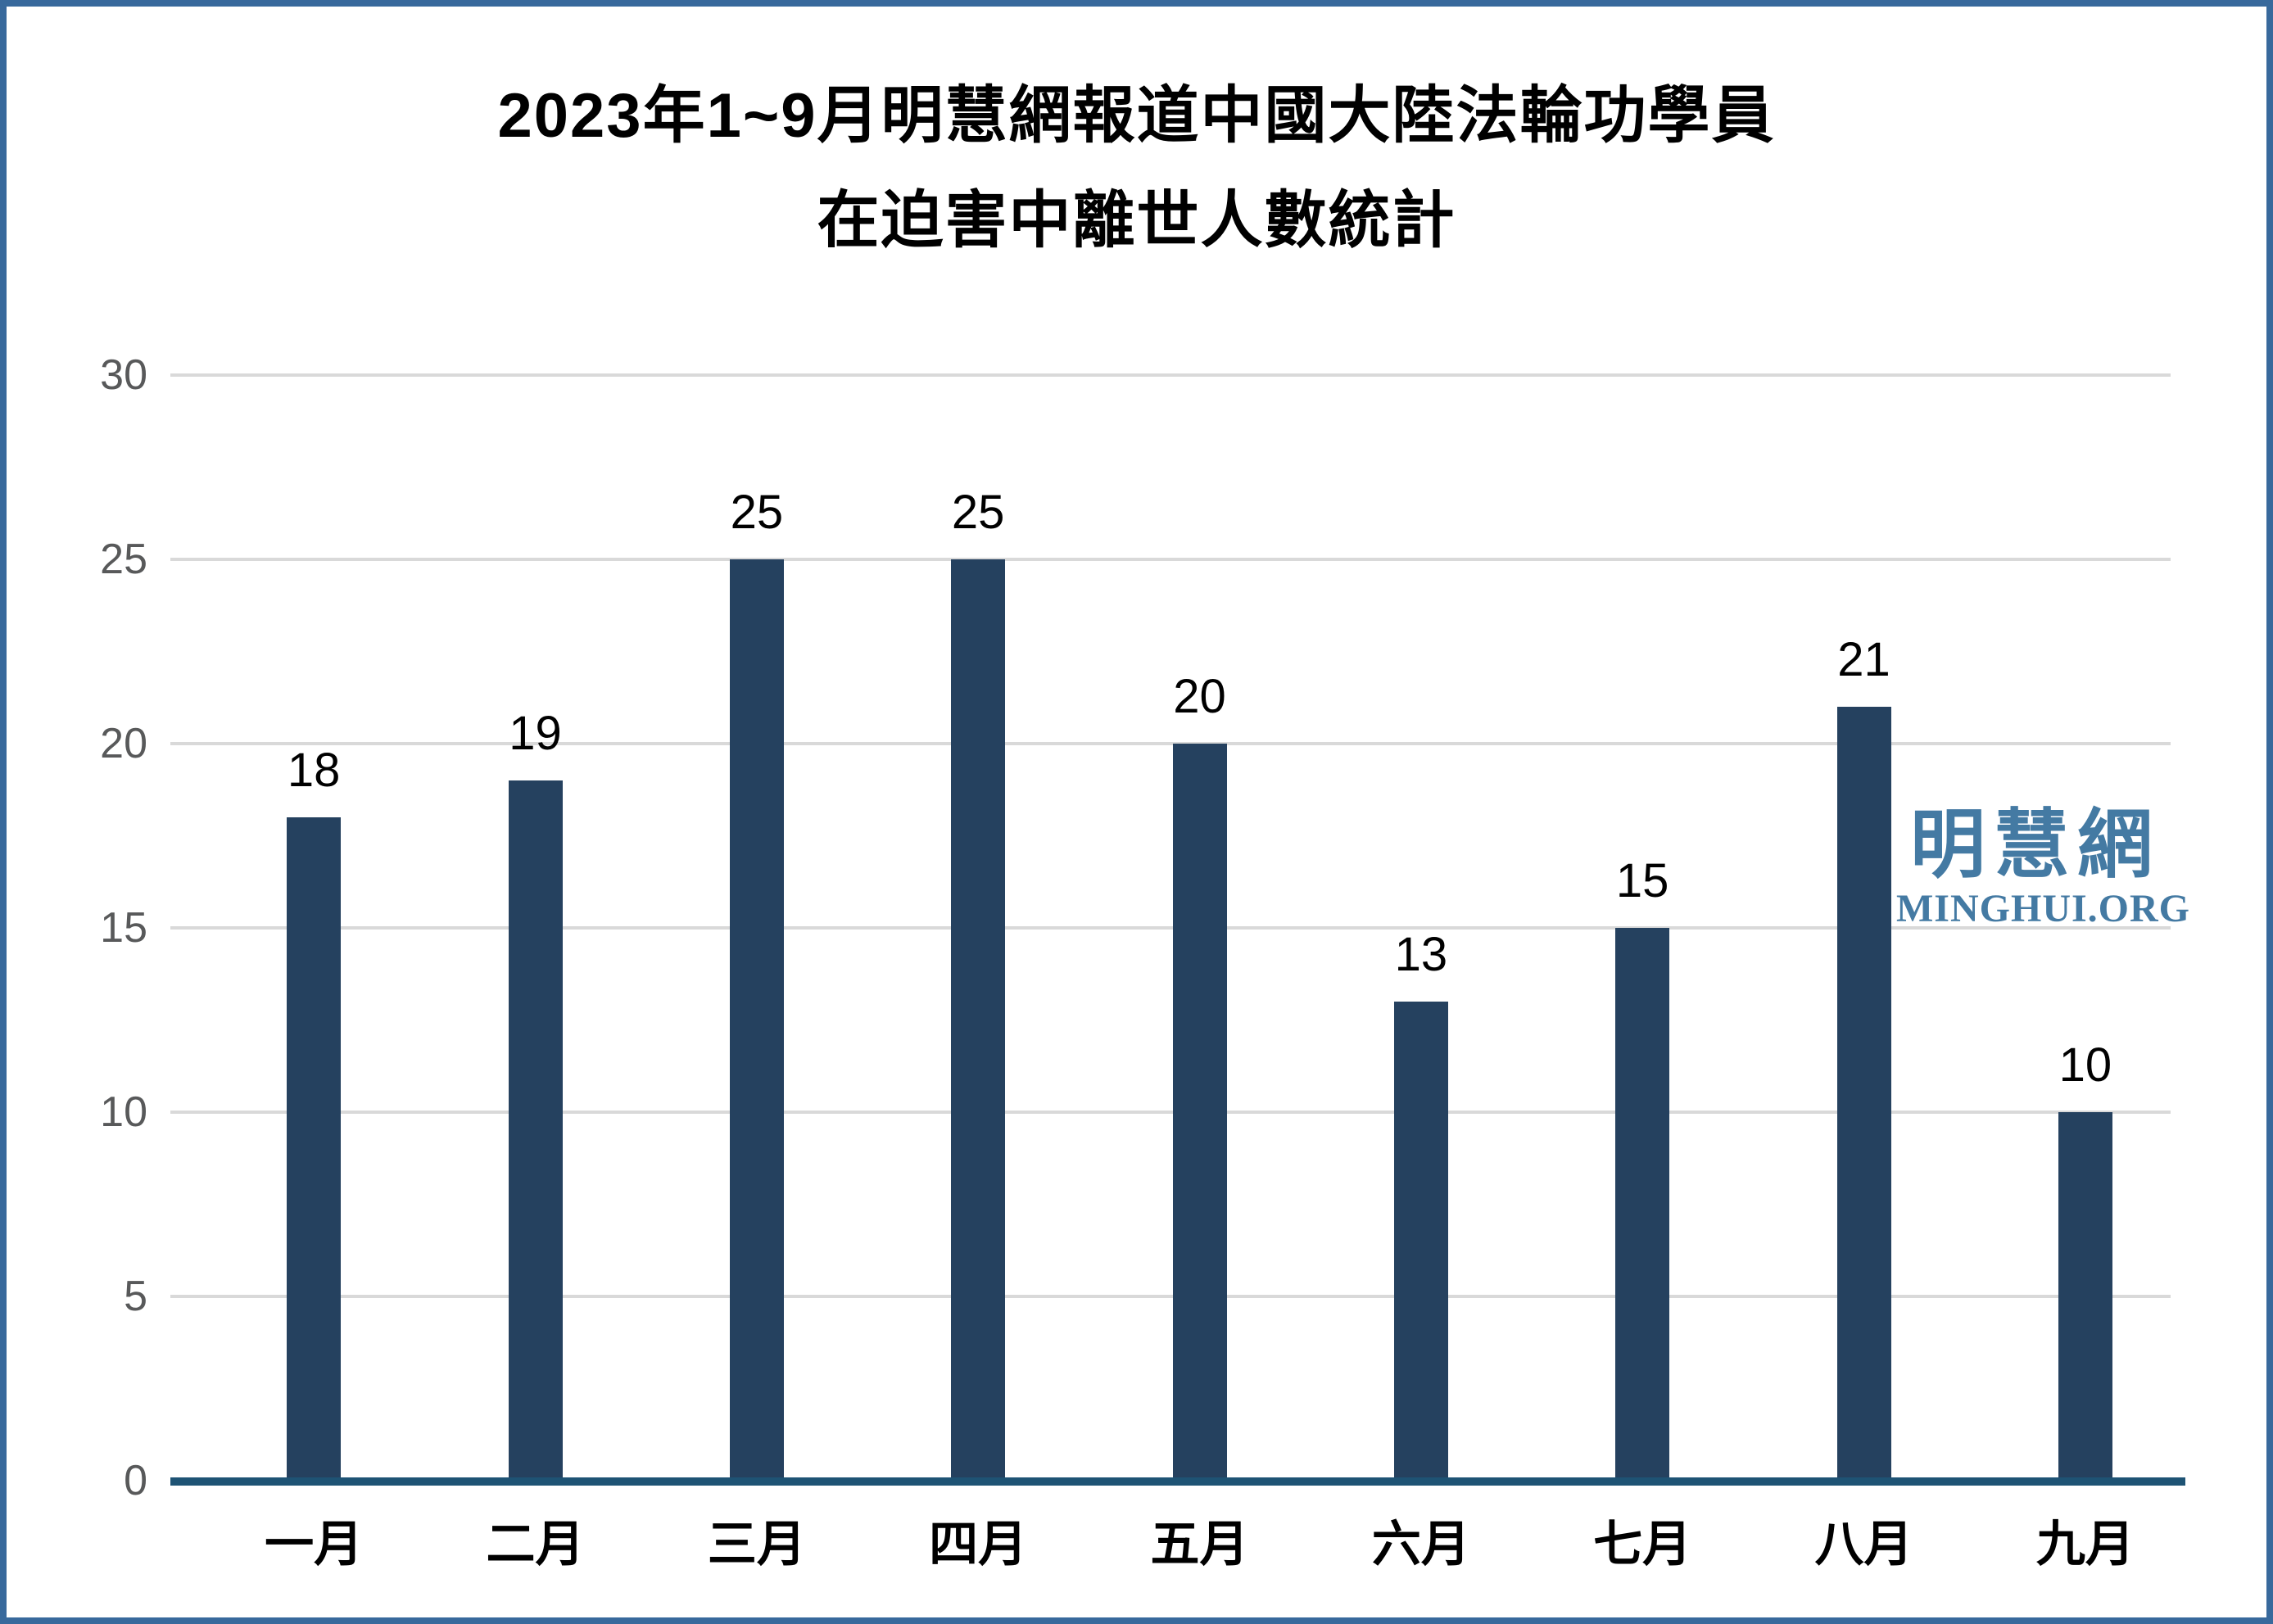 The image size is (2273, 1624). What do you see at coordinates (1136, 221) in the screenshot?
I see `chart-title-line2: 在迫害中離世人數統計` at bounding box center [1136, 221].